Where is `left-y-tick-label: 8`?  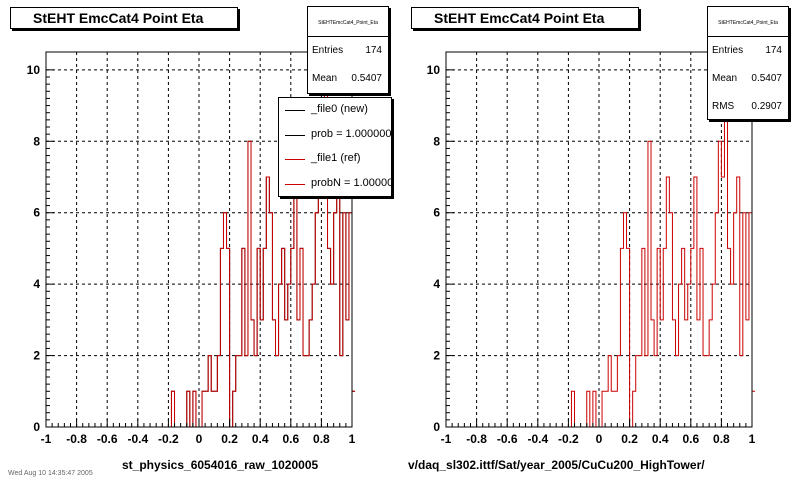
left-y-tick-label: 8 is located at coordinates (36, 141).